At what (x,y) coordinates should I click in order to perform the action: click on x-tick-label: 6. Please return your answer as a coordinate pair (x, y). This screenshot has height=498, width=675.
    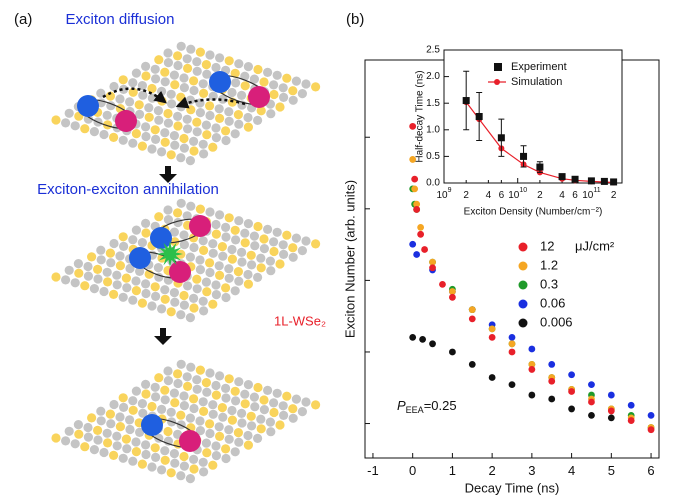
    Looking at the image, I should click on (502, 195).